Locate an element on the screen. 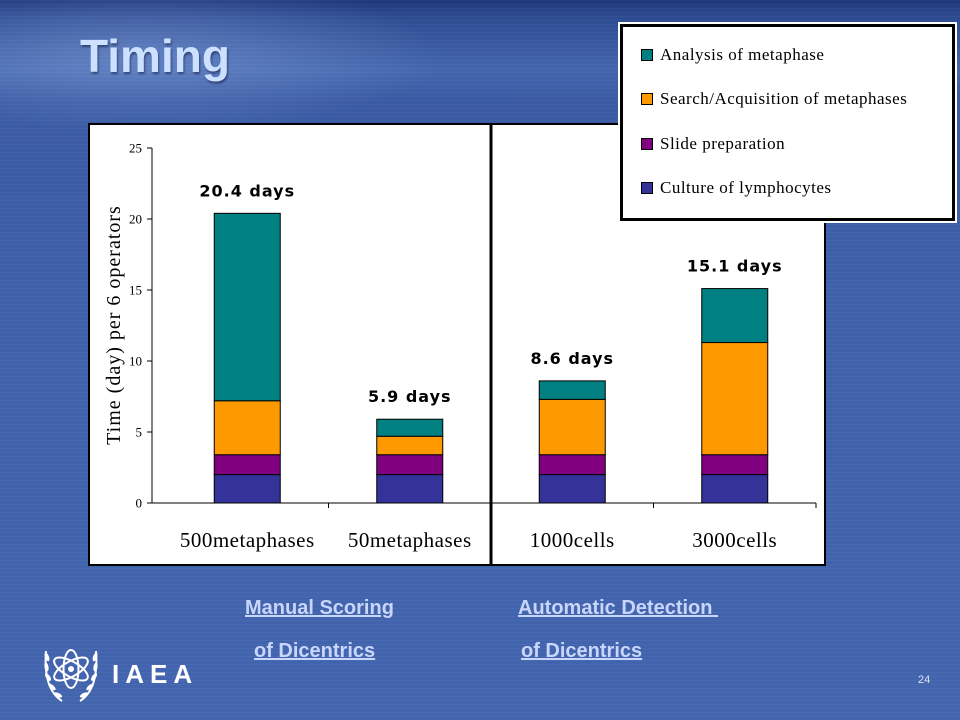 The height and width of the screenshot is (720, 960). legend-item: Slide preparation is located at coordinates (793, 144).